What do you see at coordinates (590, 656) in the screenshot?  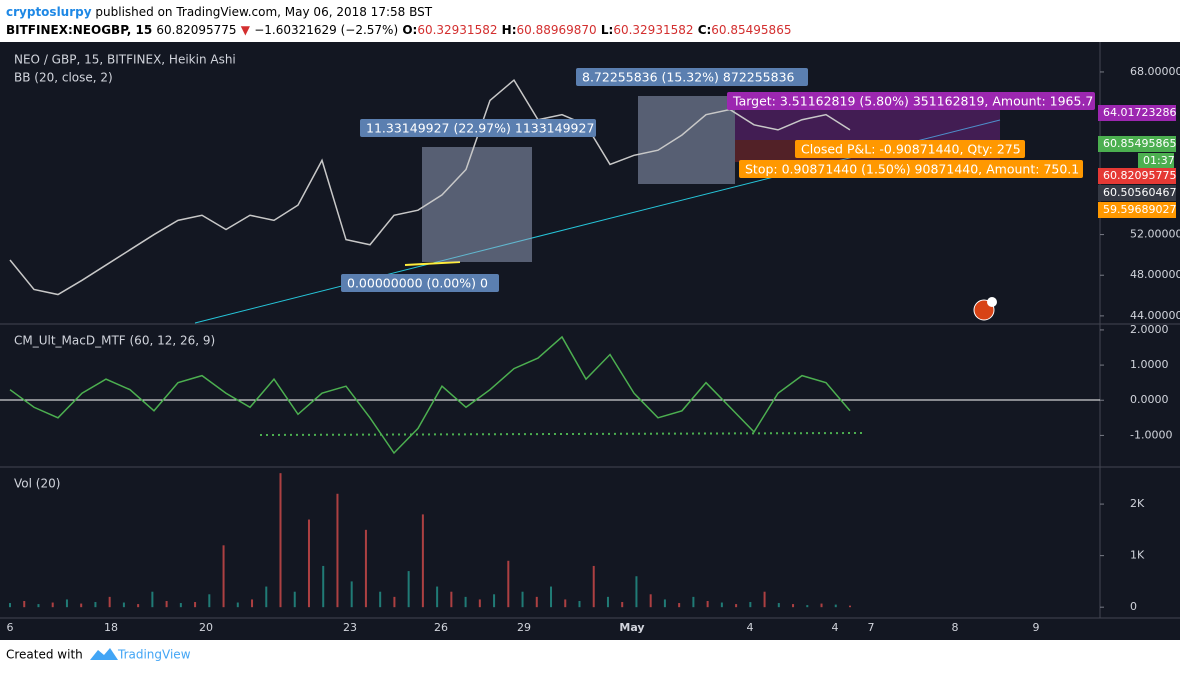 I see `footer-bg` at bounding box center [590, 656].